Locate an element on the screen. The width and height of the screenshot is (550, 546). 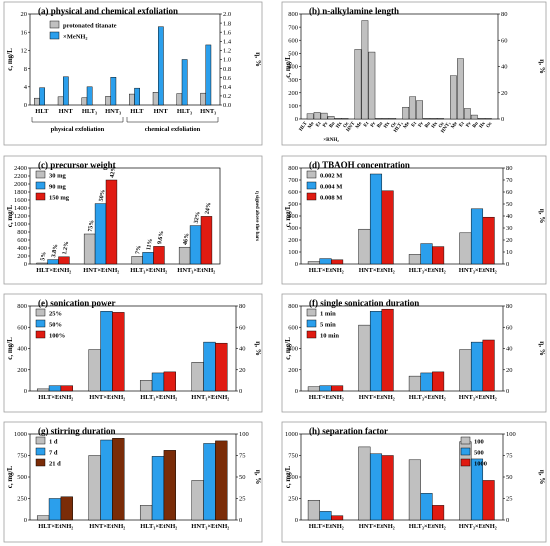
panel-title: (h) separation factor is located at coordinates (348, 431).